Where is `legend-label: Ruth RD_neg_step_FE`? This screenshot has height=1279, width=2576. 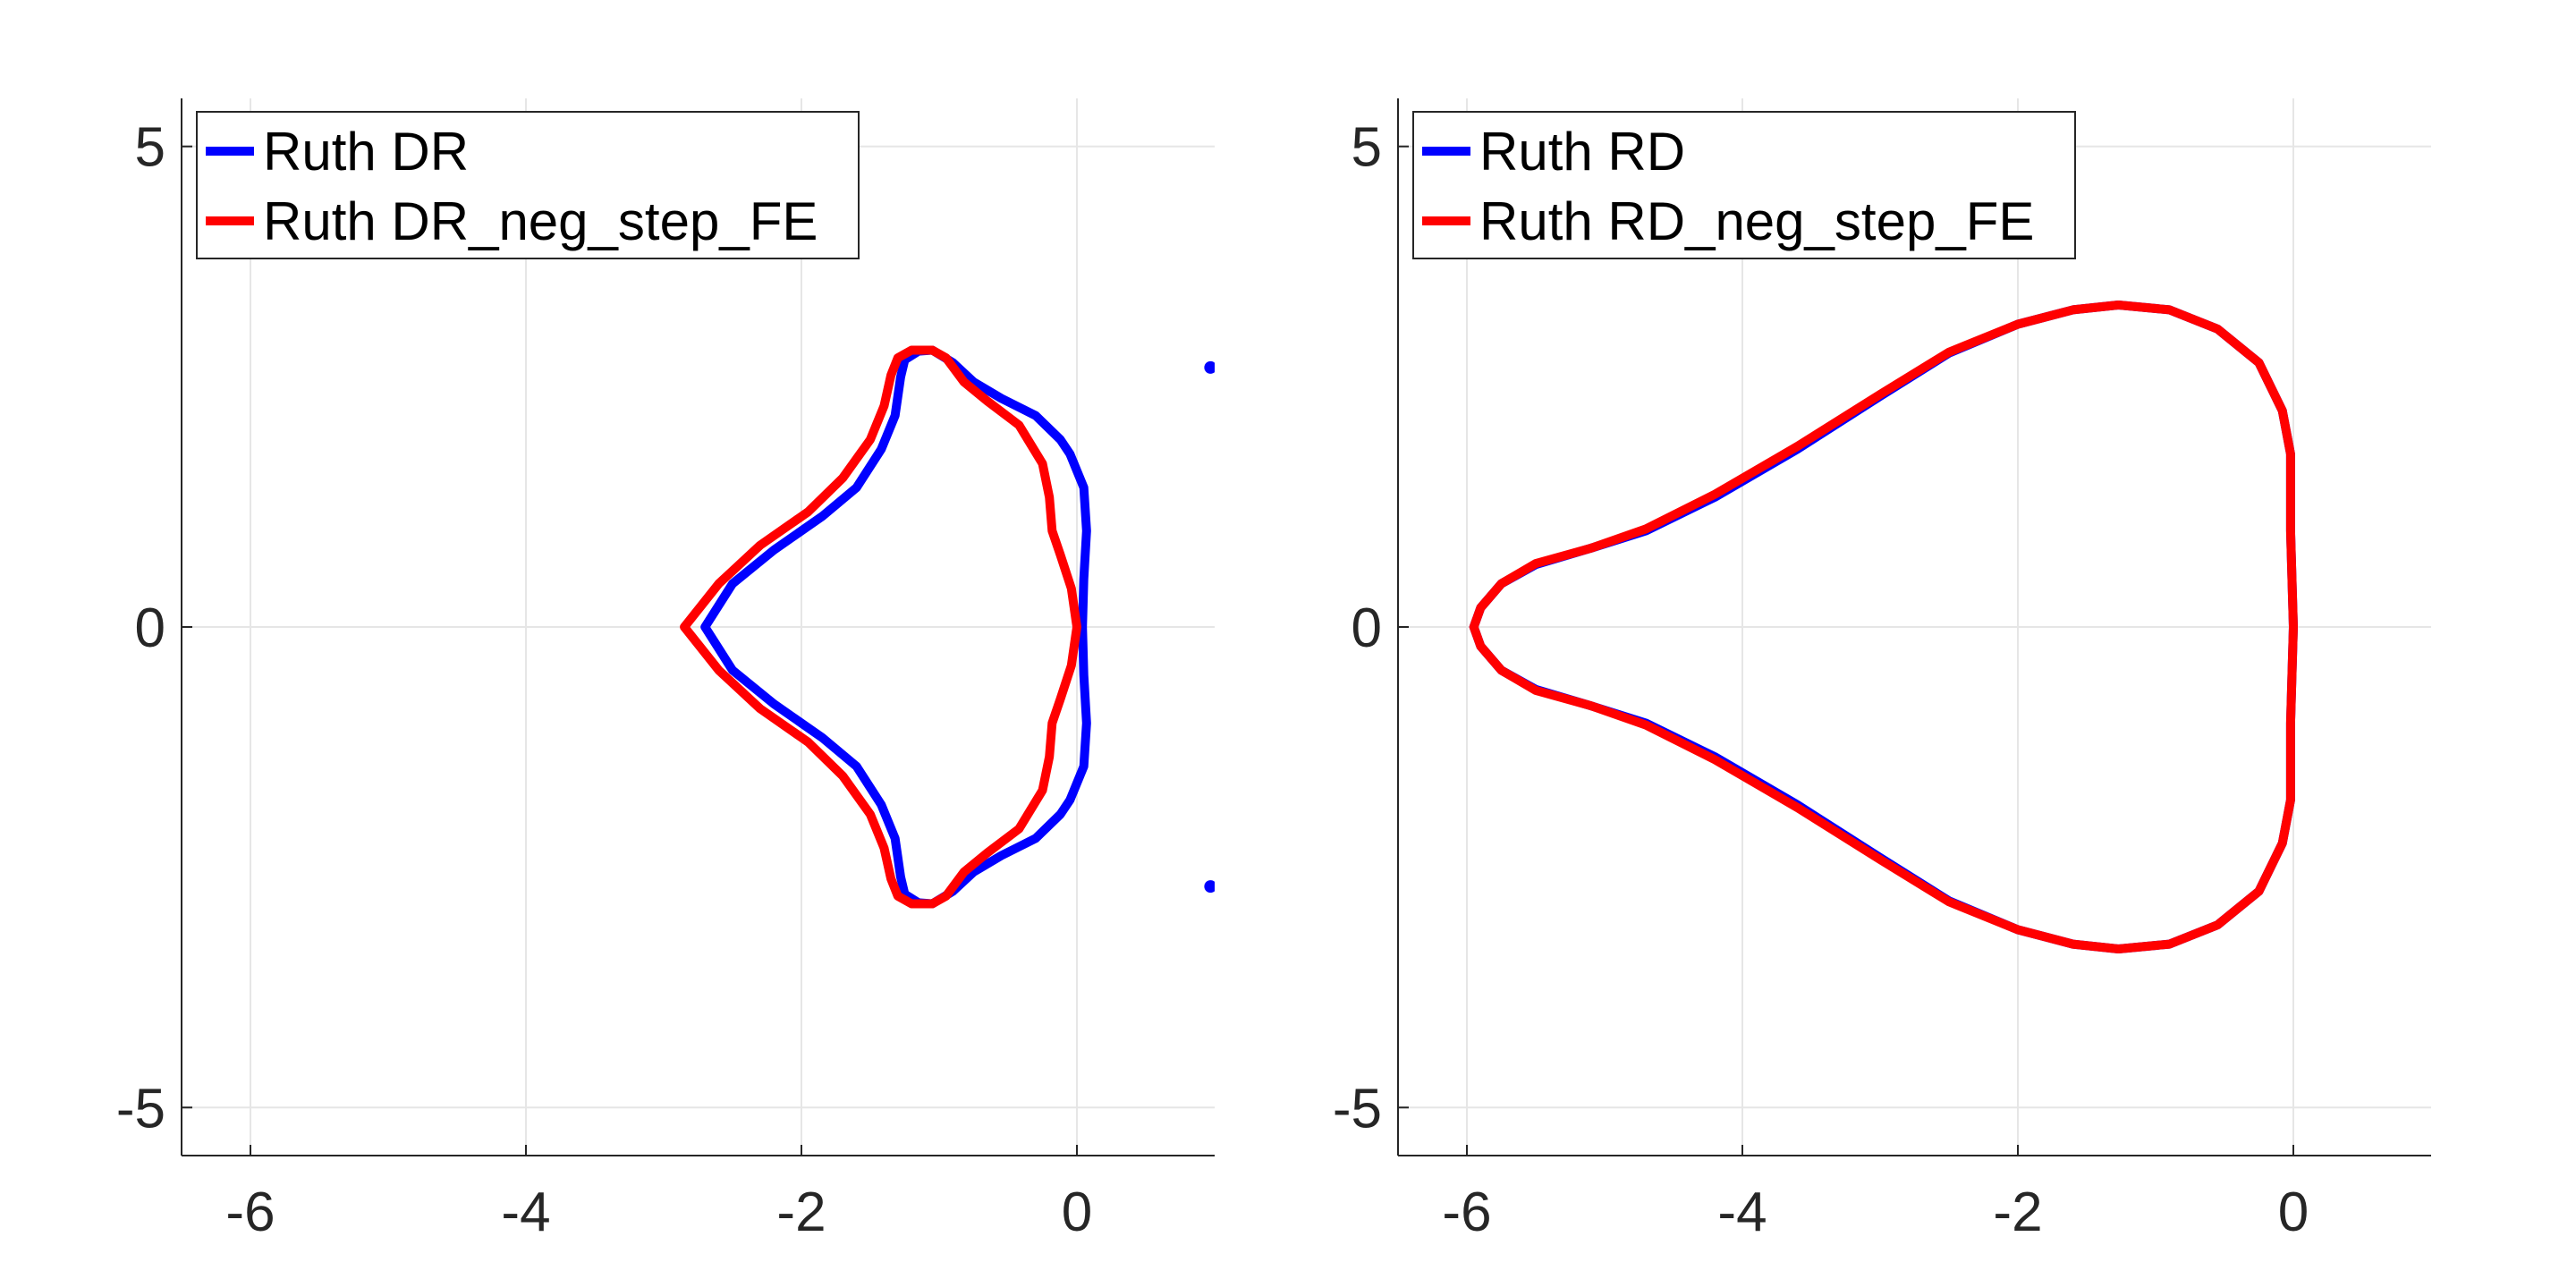 legend-label: Ruth RD_neg_step_FE is located at coordinates (1756, 221).